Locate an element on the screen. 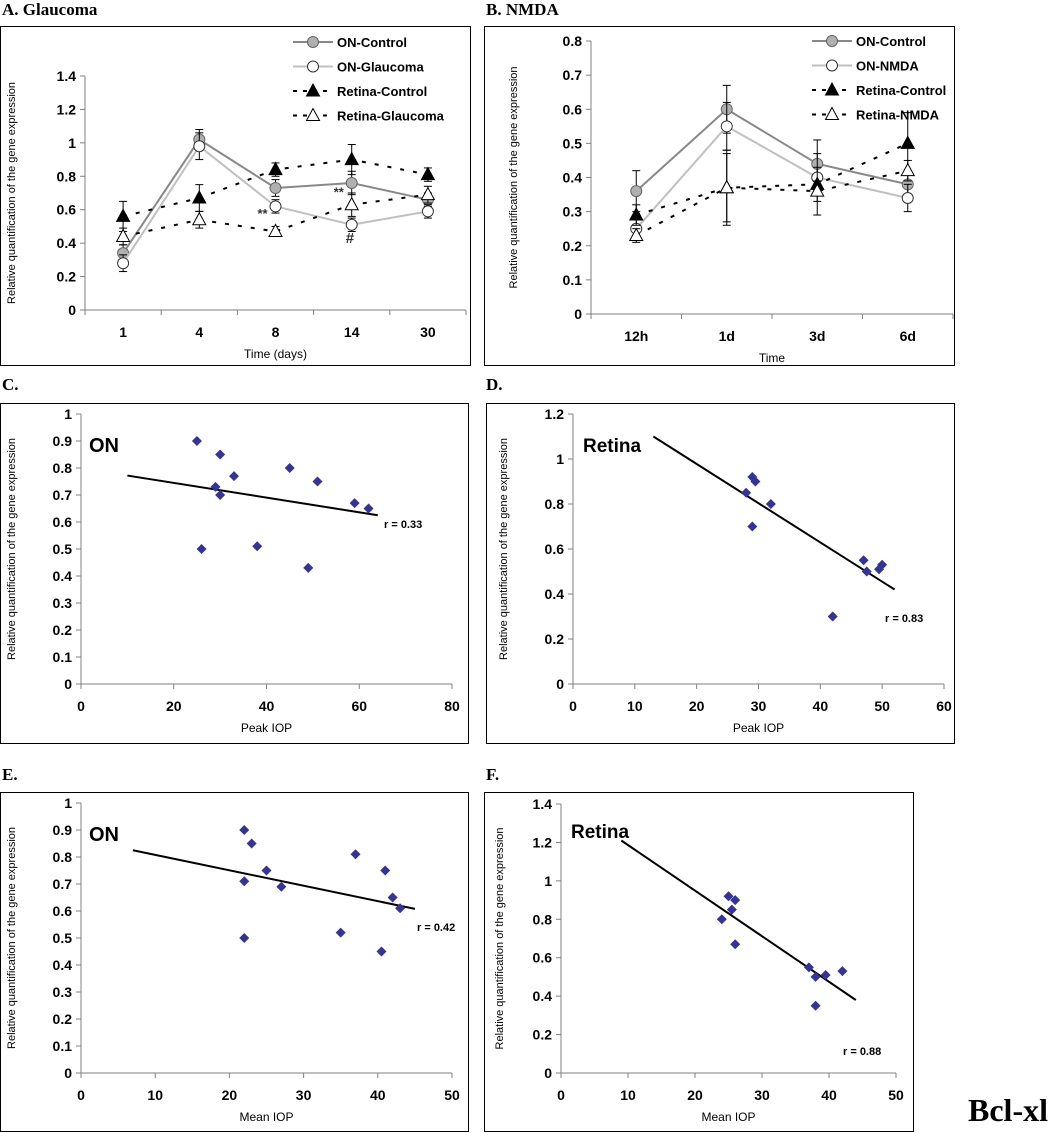  x-tick-label: 12h is located at coordinates (636, 336).